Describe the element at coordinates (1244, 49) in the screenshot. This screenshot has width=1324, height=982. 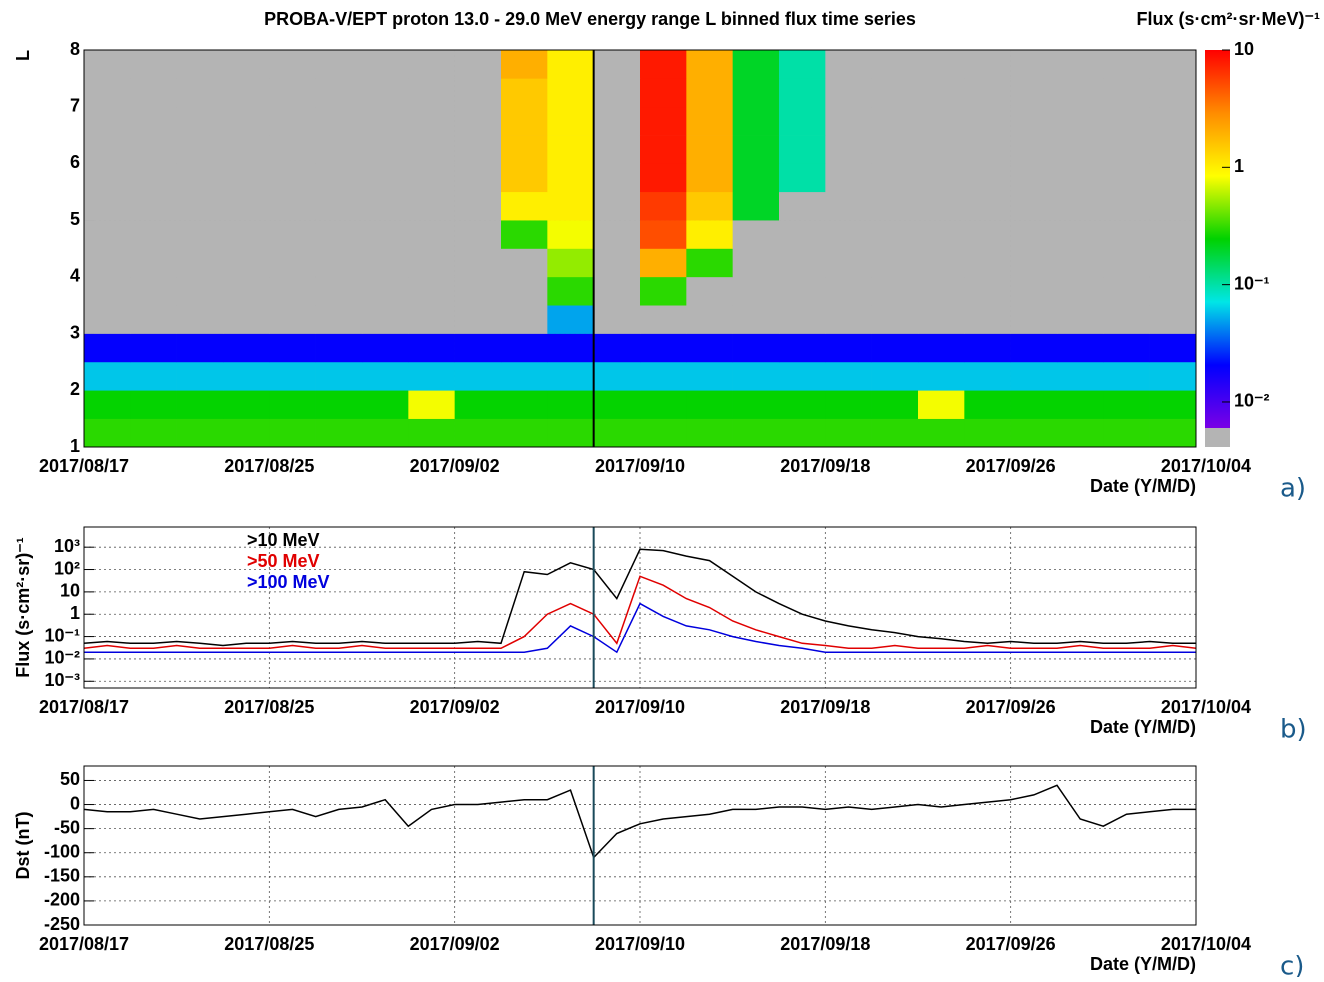
I see `colorbar-tick-label: 10` at that location.